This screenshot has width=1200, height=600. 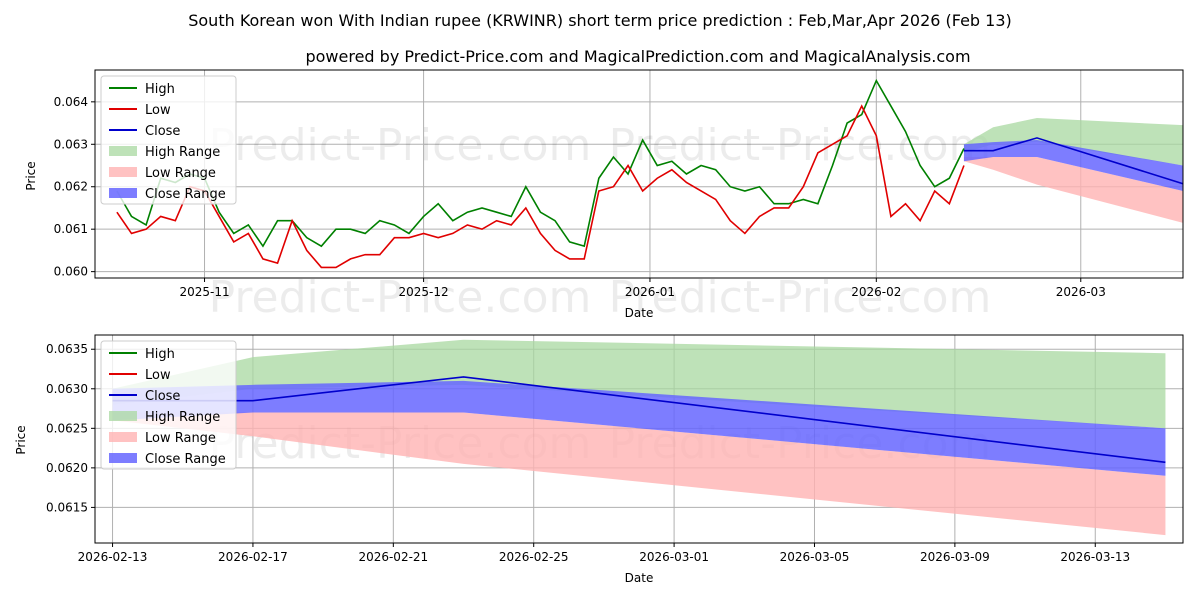 I want to click on y-tick-label: 0.0620, so click(x=67, y=468).